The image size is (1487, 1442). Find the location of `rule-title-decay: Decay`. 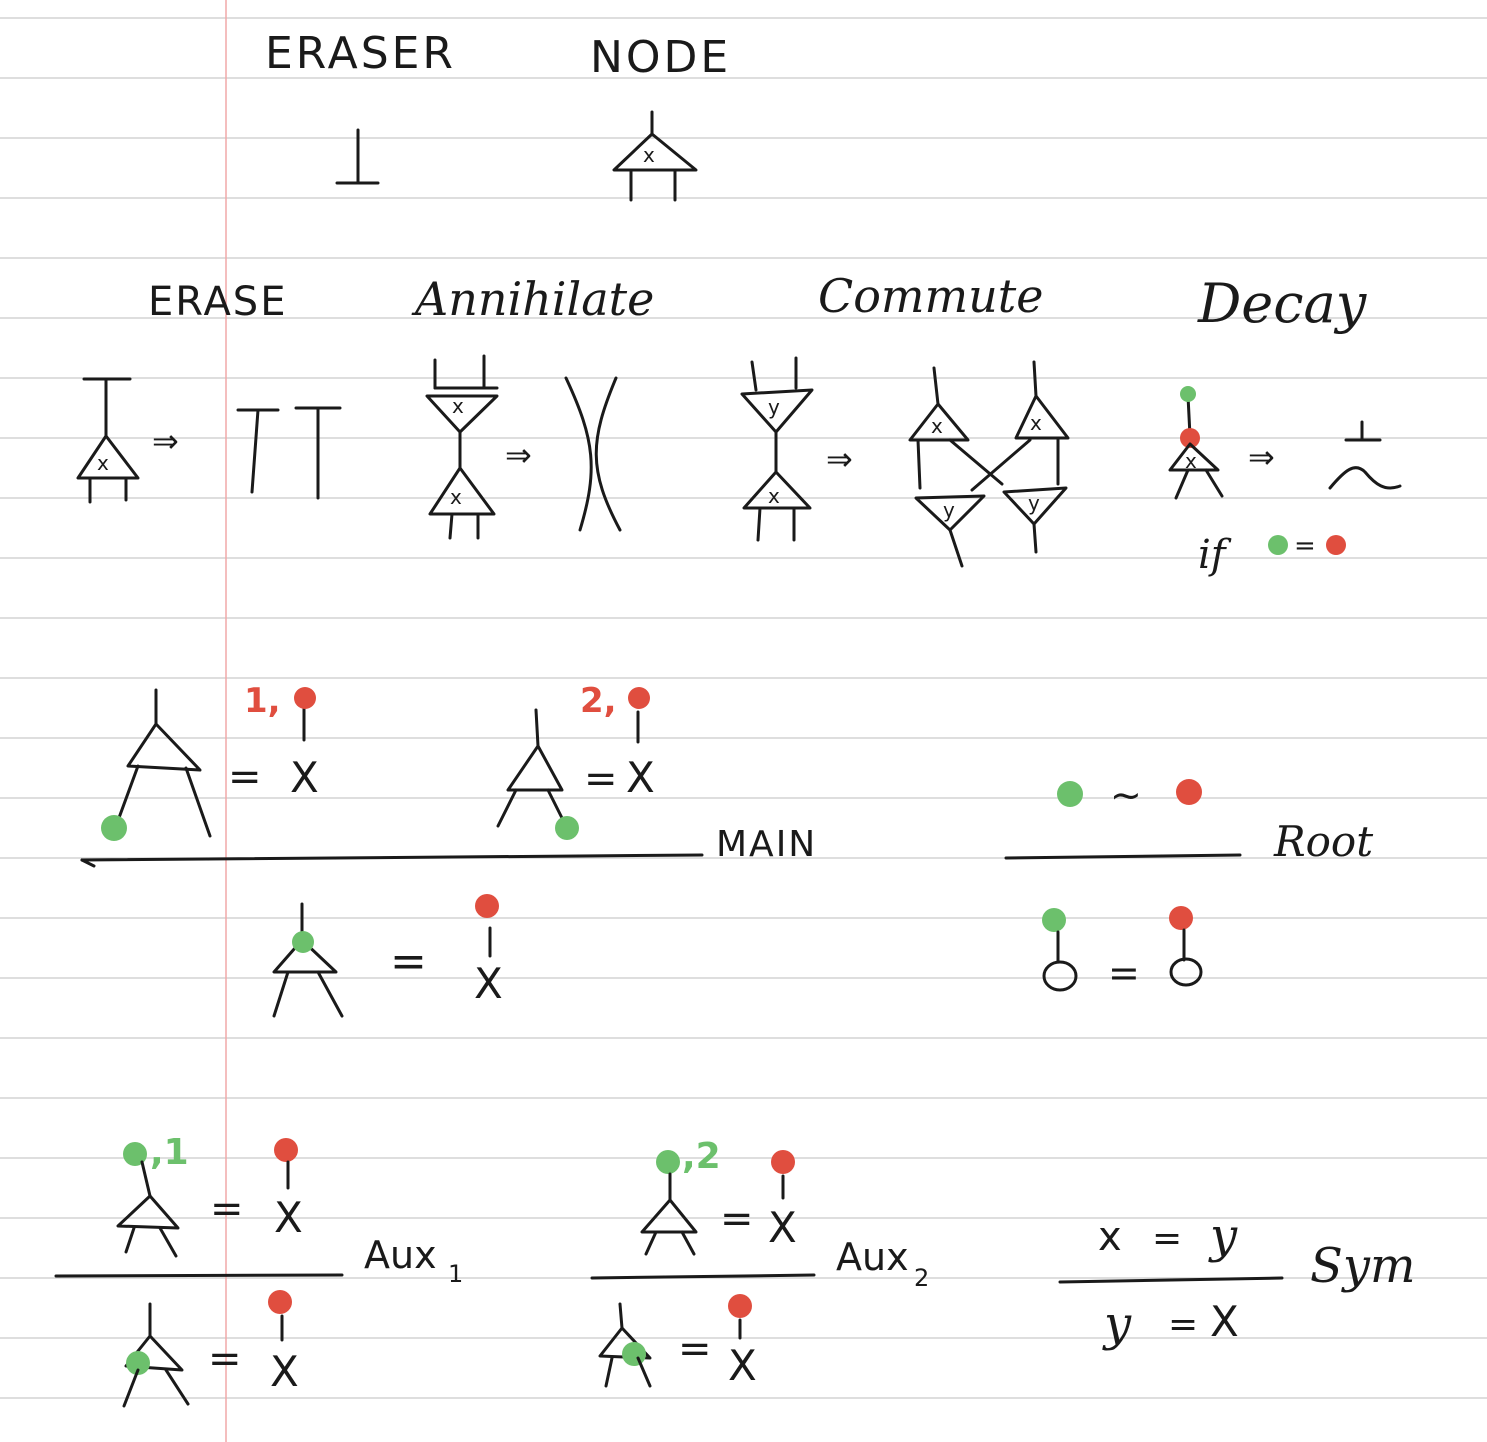

rule-title-decay: Decay is located at coordinates (1282, 303).